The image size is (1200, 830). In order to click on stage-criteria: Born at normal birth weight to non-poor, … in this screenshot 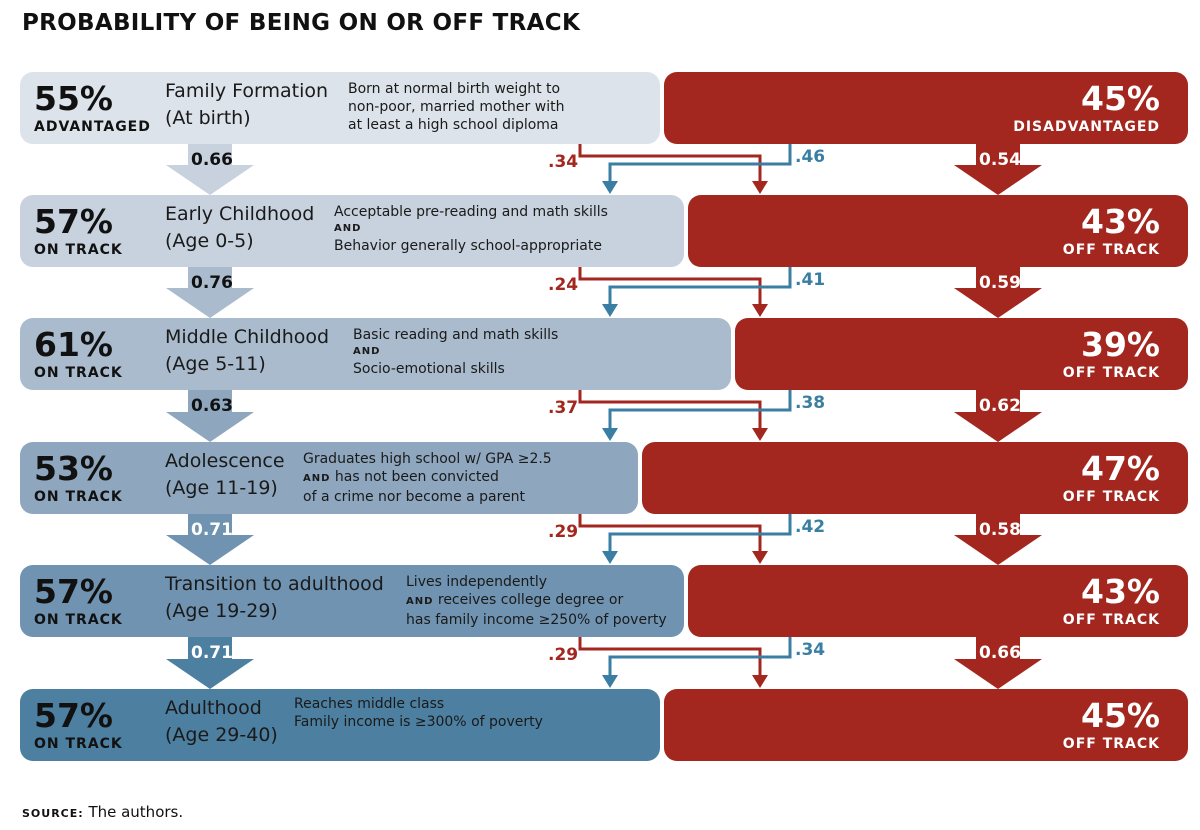, I will do `click(456, 107)`.